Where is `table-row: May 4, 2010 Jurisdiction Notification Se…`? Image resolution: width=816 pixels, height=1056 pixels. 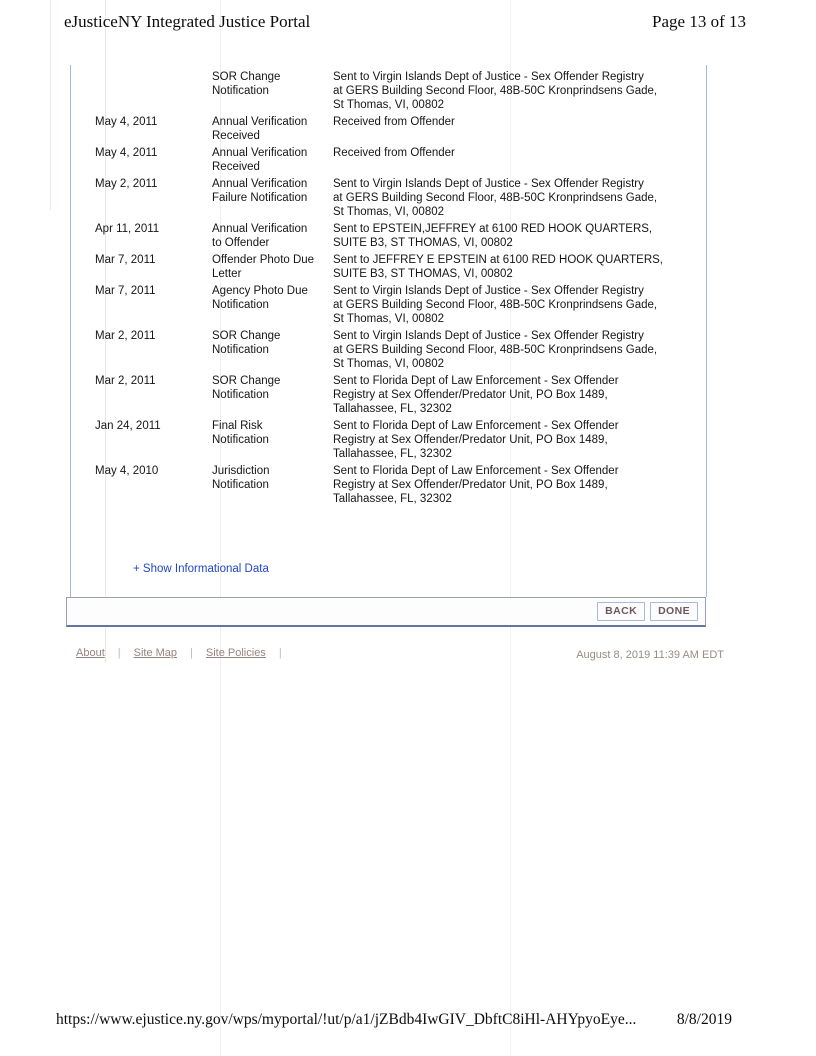
table-row: May 4, 2010 Jurisdiction Notification Se… is located at coordinates (400, 485).